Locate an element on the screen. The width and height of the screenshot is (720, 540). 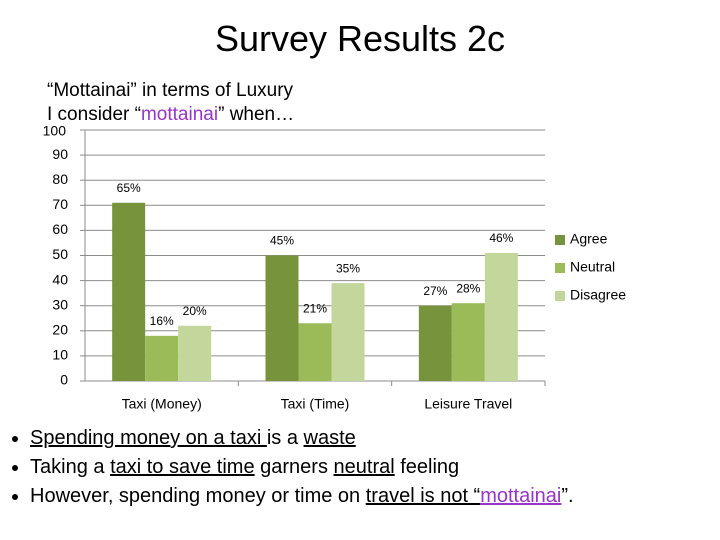
x-tick-label: Taxi (Money) is located at coordinates (162, 404).